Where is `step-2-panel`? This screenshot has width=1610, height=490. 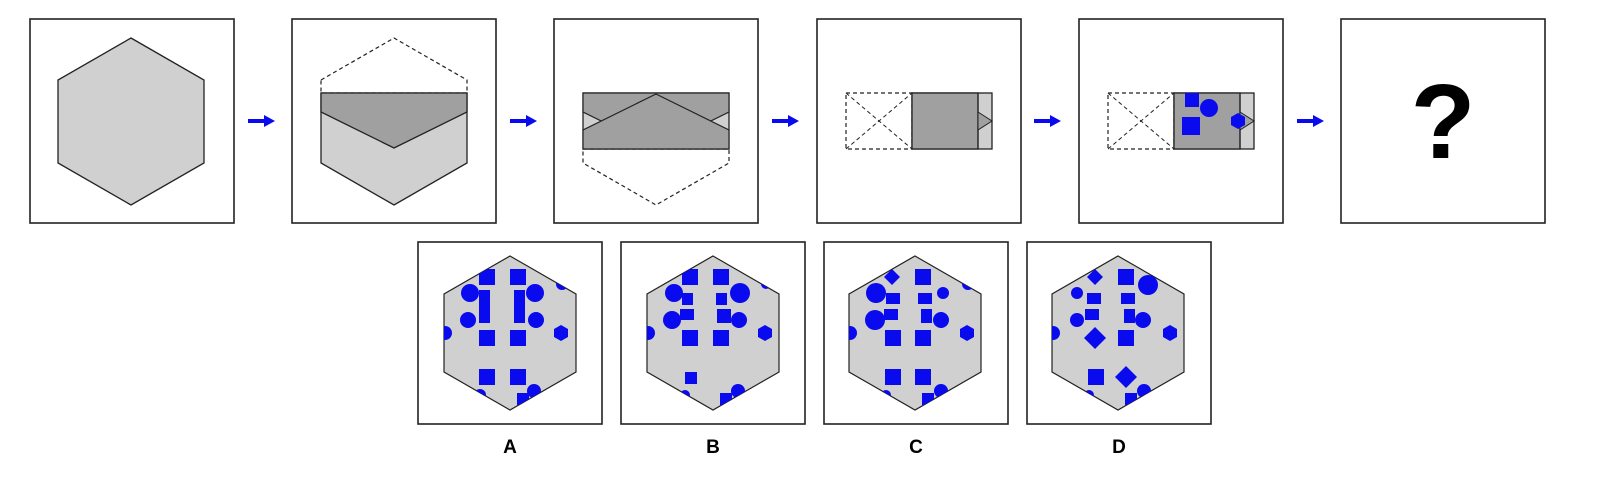 step-2-panel is located at coordinates (394, 121).